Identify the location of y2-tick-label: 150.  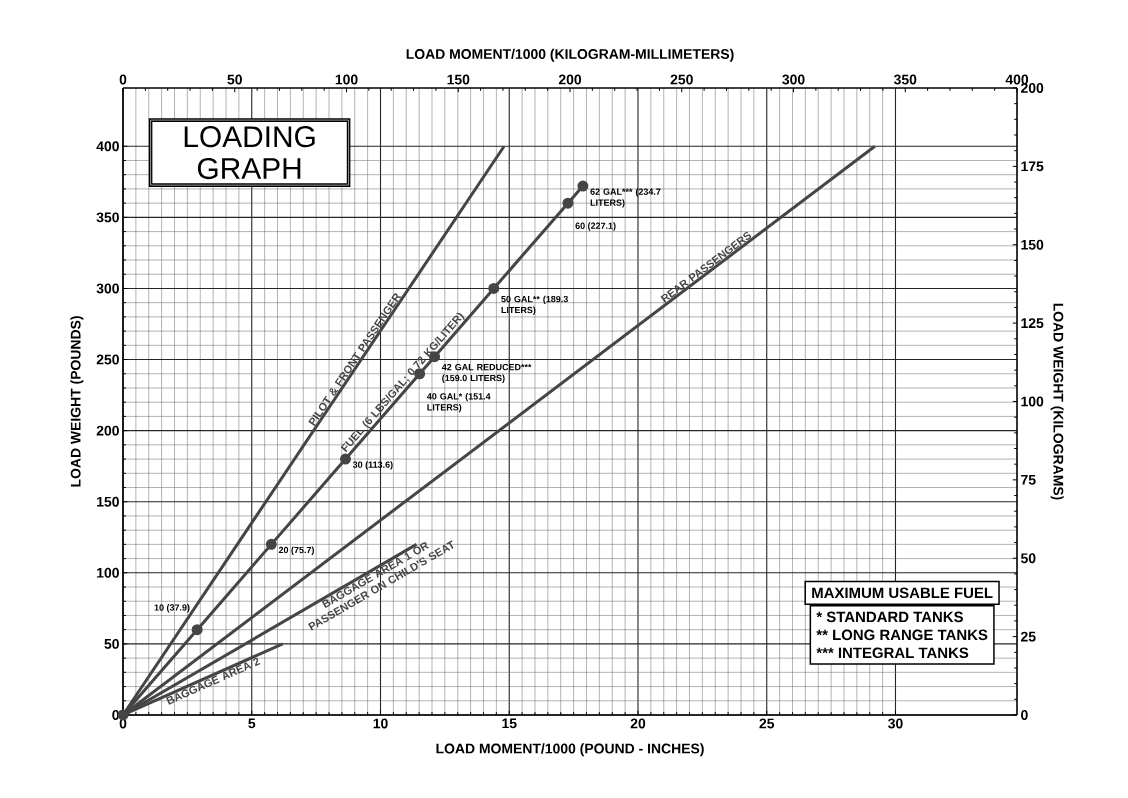
(1032, 244).